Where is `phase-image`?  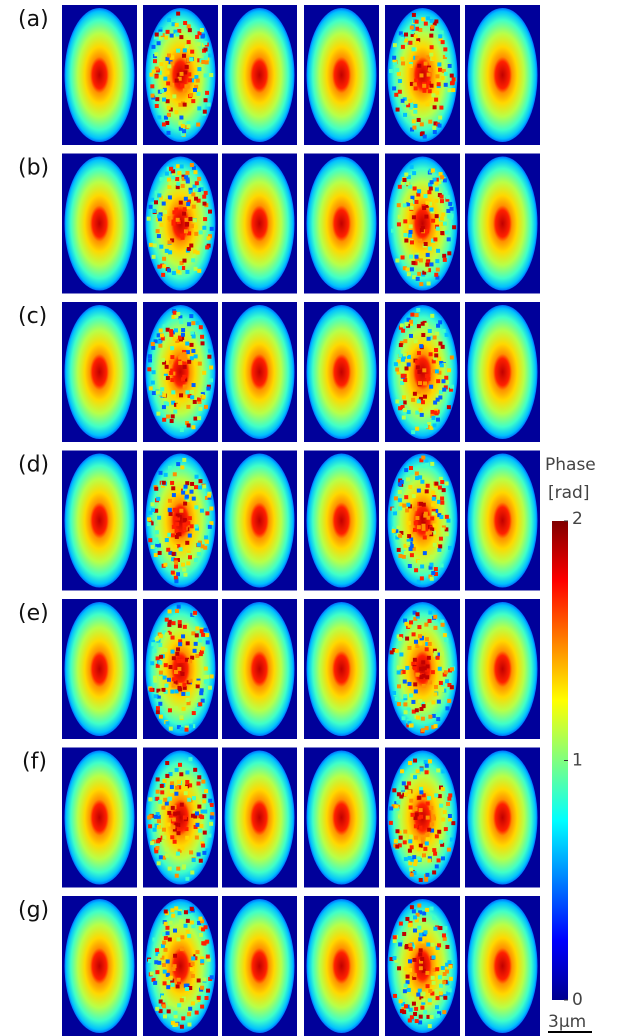 phase-image is located at coordinates (99, 669).